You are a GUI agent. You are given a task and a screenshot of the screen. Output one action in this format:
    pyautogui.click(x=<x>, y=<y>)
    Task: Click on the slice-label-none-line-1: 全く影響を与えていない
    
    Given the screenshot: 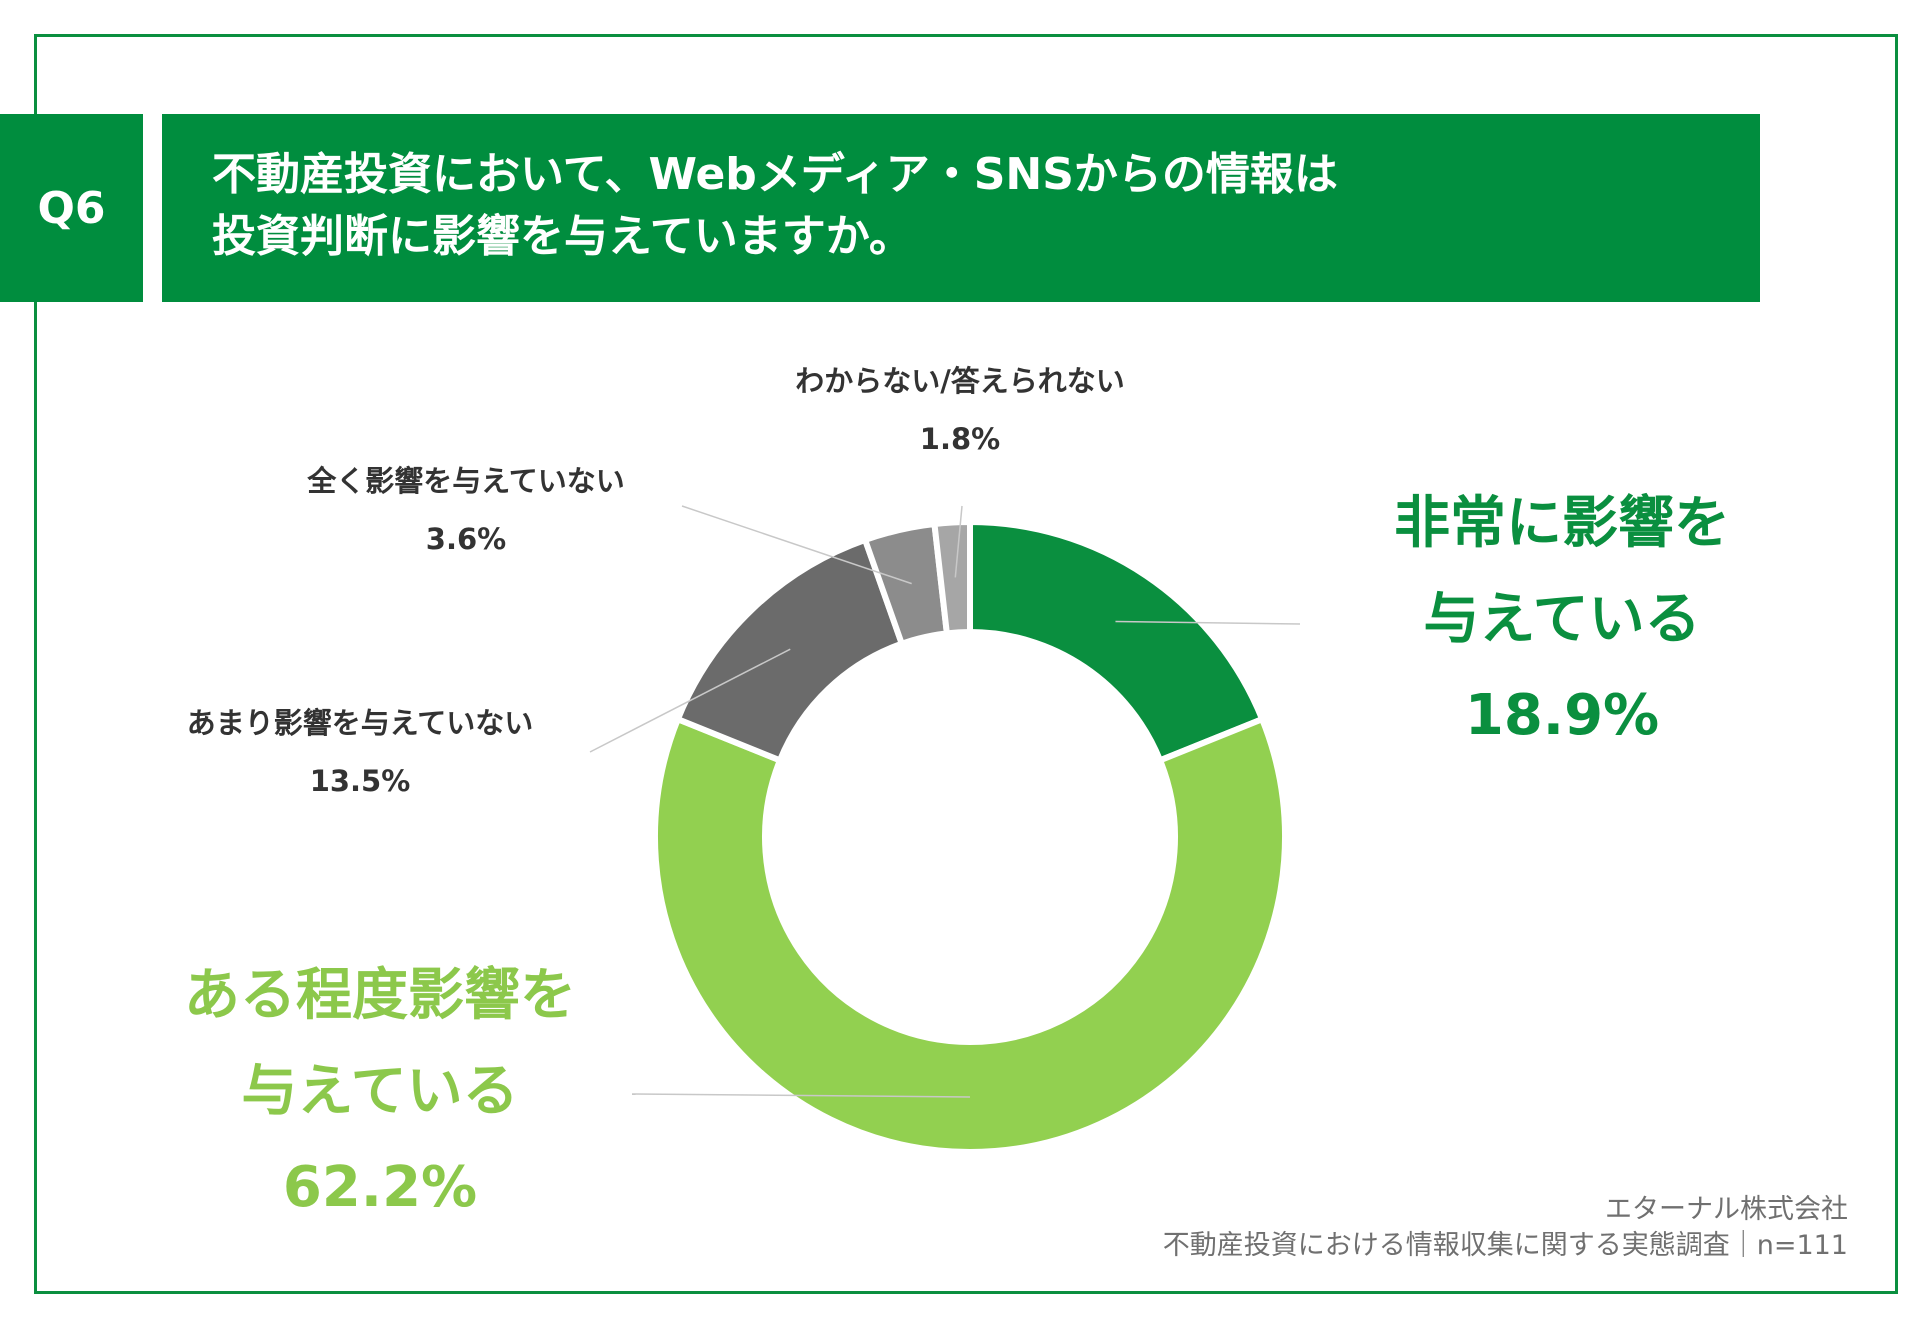 What is the action you would take?
    pyautogui.click(x=466, y=481)
    